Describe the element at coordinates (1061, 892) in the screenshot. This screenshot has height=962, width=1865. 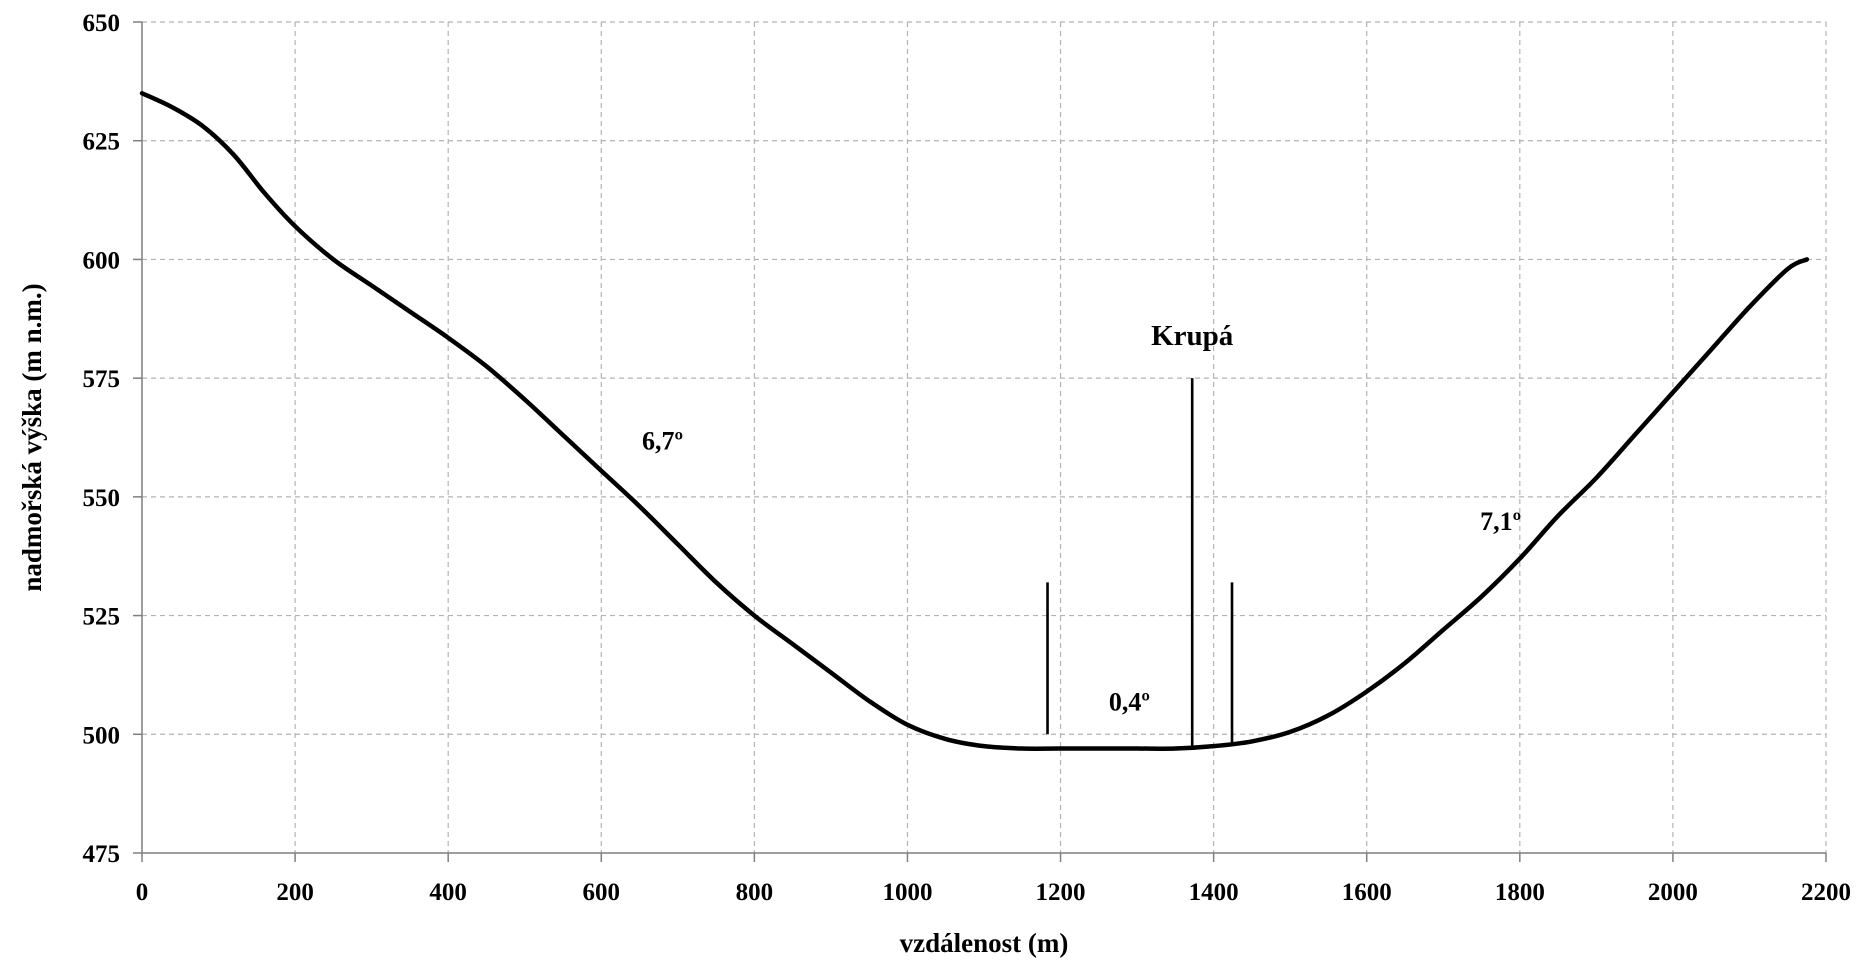
I see `x-tick-label: 1200` at that location.